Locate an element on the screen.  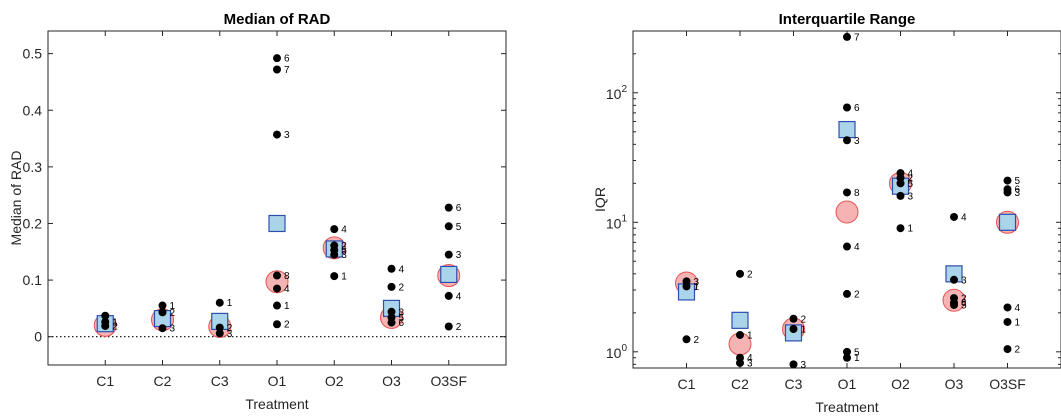
y-tick-label: 0.1 is located at coordinates (33, 280).